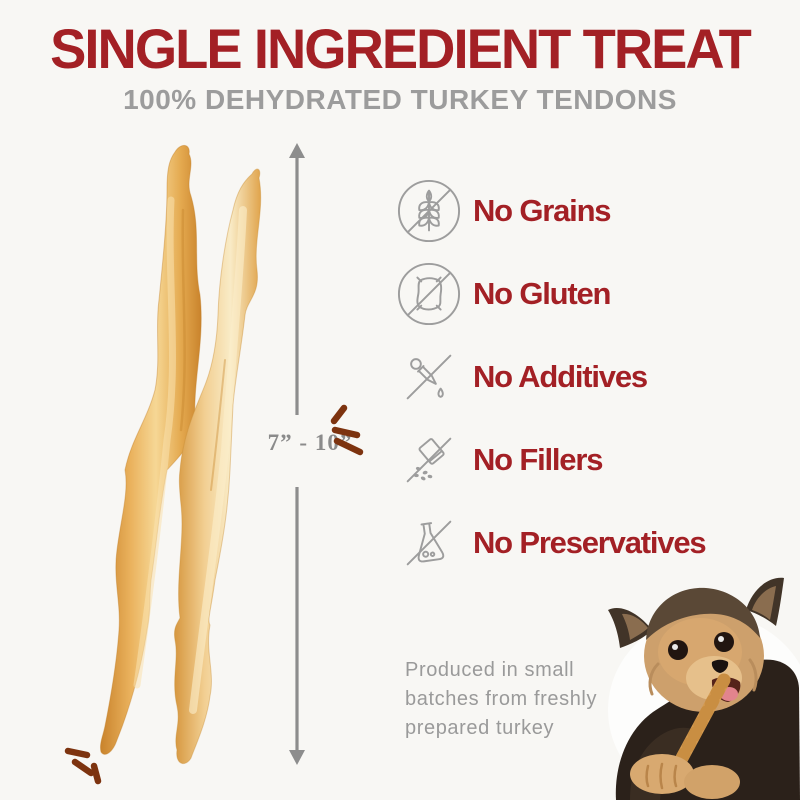  What do you see at coordinates (480, 728) in the screenshot?
I see `production-note-line: prepared turkey` at bounding box center [480, 728].